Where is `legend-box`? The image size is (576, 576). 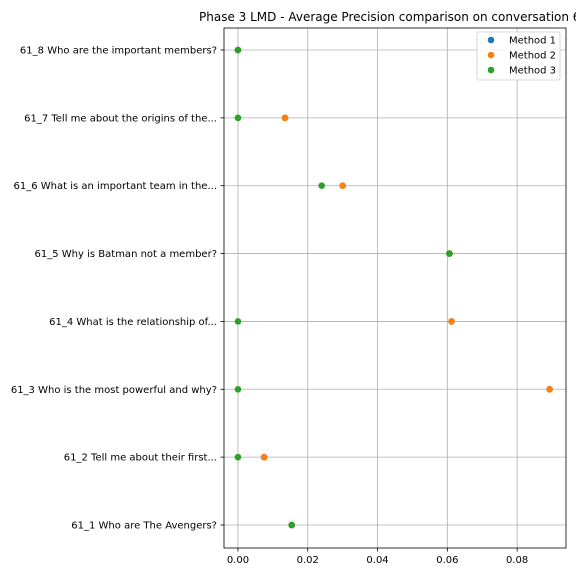
legend-box is located at coordinates (518, 56).